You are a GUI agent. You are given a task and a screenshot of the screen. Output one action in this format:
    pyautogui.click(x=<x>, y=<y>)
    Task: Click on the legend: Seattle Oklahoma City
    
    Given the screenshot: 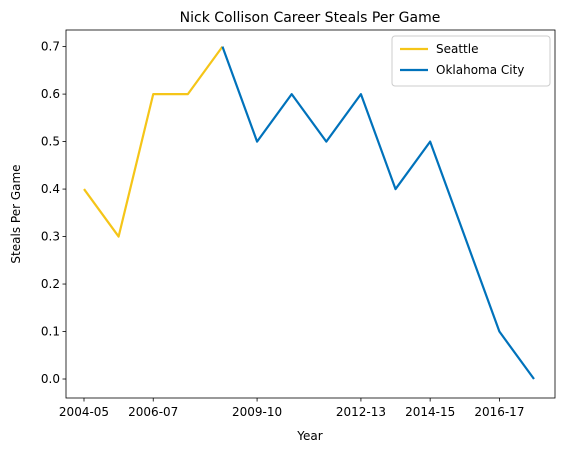 What is the action you would take?
    pyautogui.click(x=471, y=61)
    